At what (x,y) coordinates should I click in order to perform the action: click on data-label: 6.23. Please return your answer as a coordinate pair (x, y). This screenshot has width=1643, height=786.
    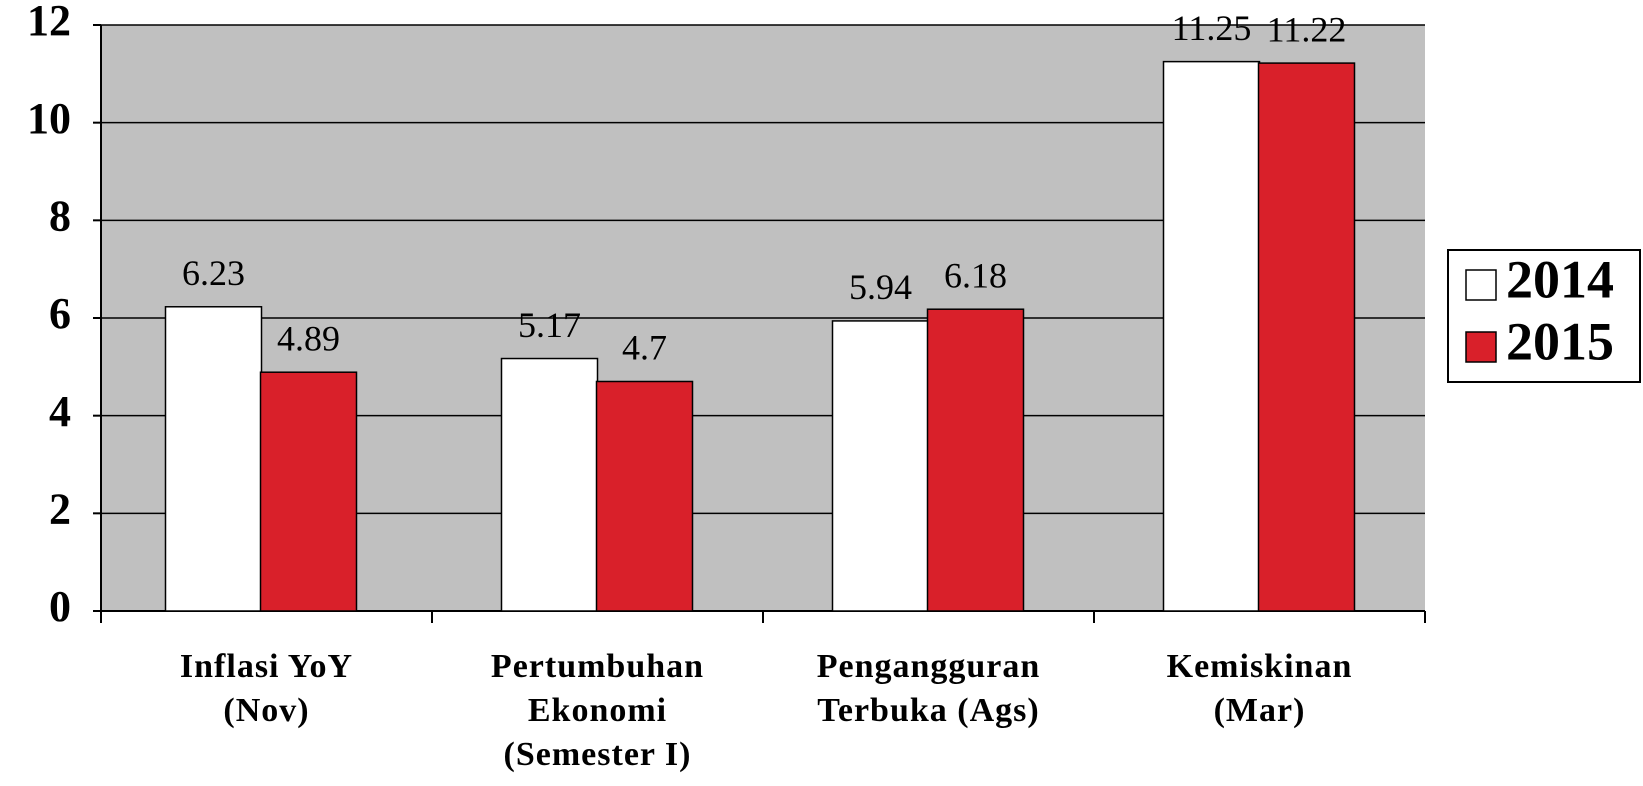
    Looking at the image, I should click on (213, 273).